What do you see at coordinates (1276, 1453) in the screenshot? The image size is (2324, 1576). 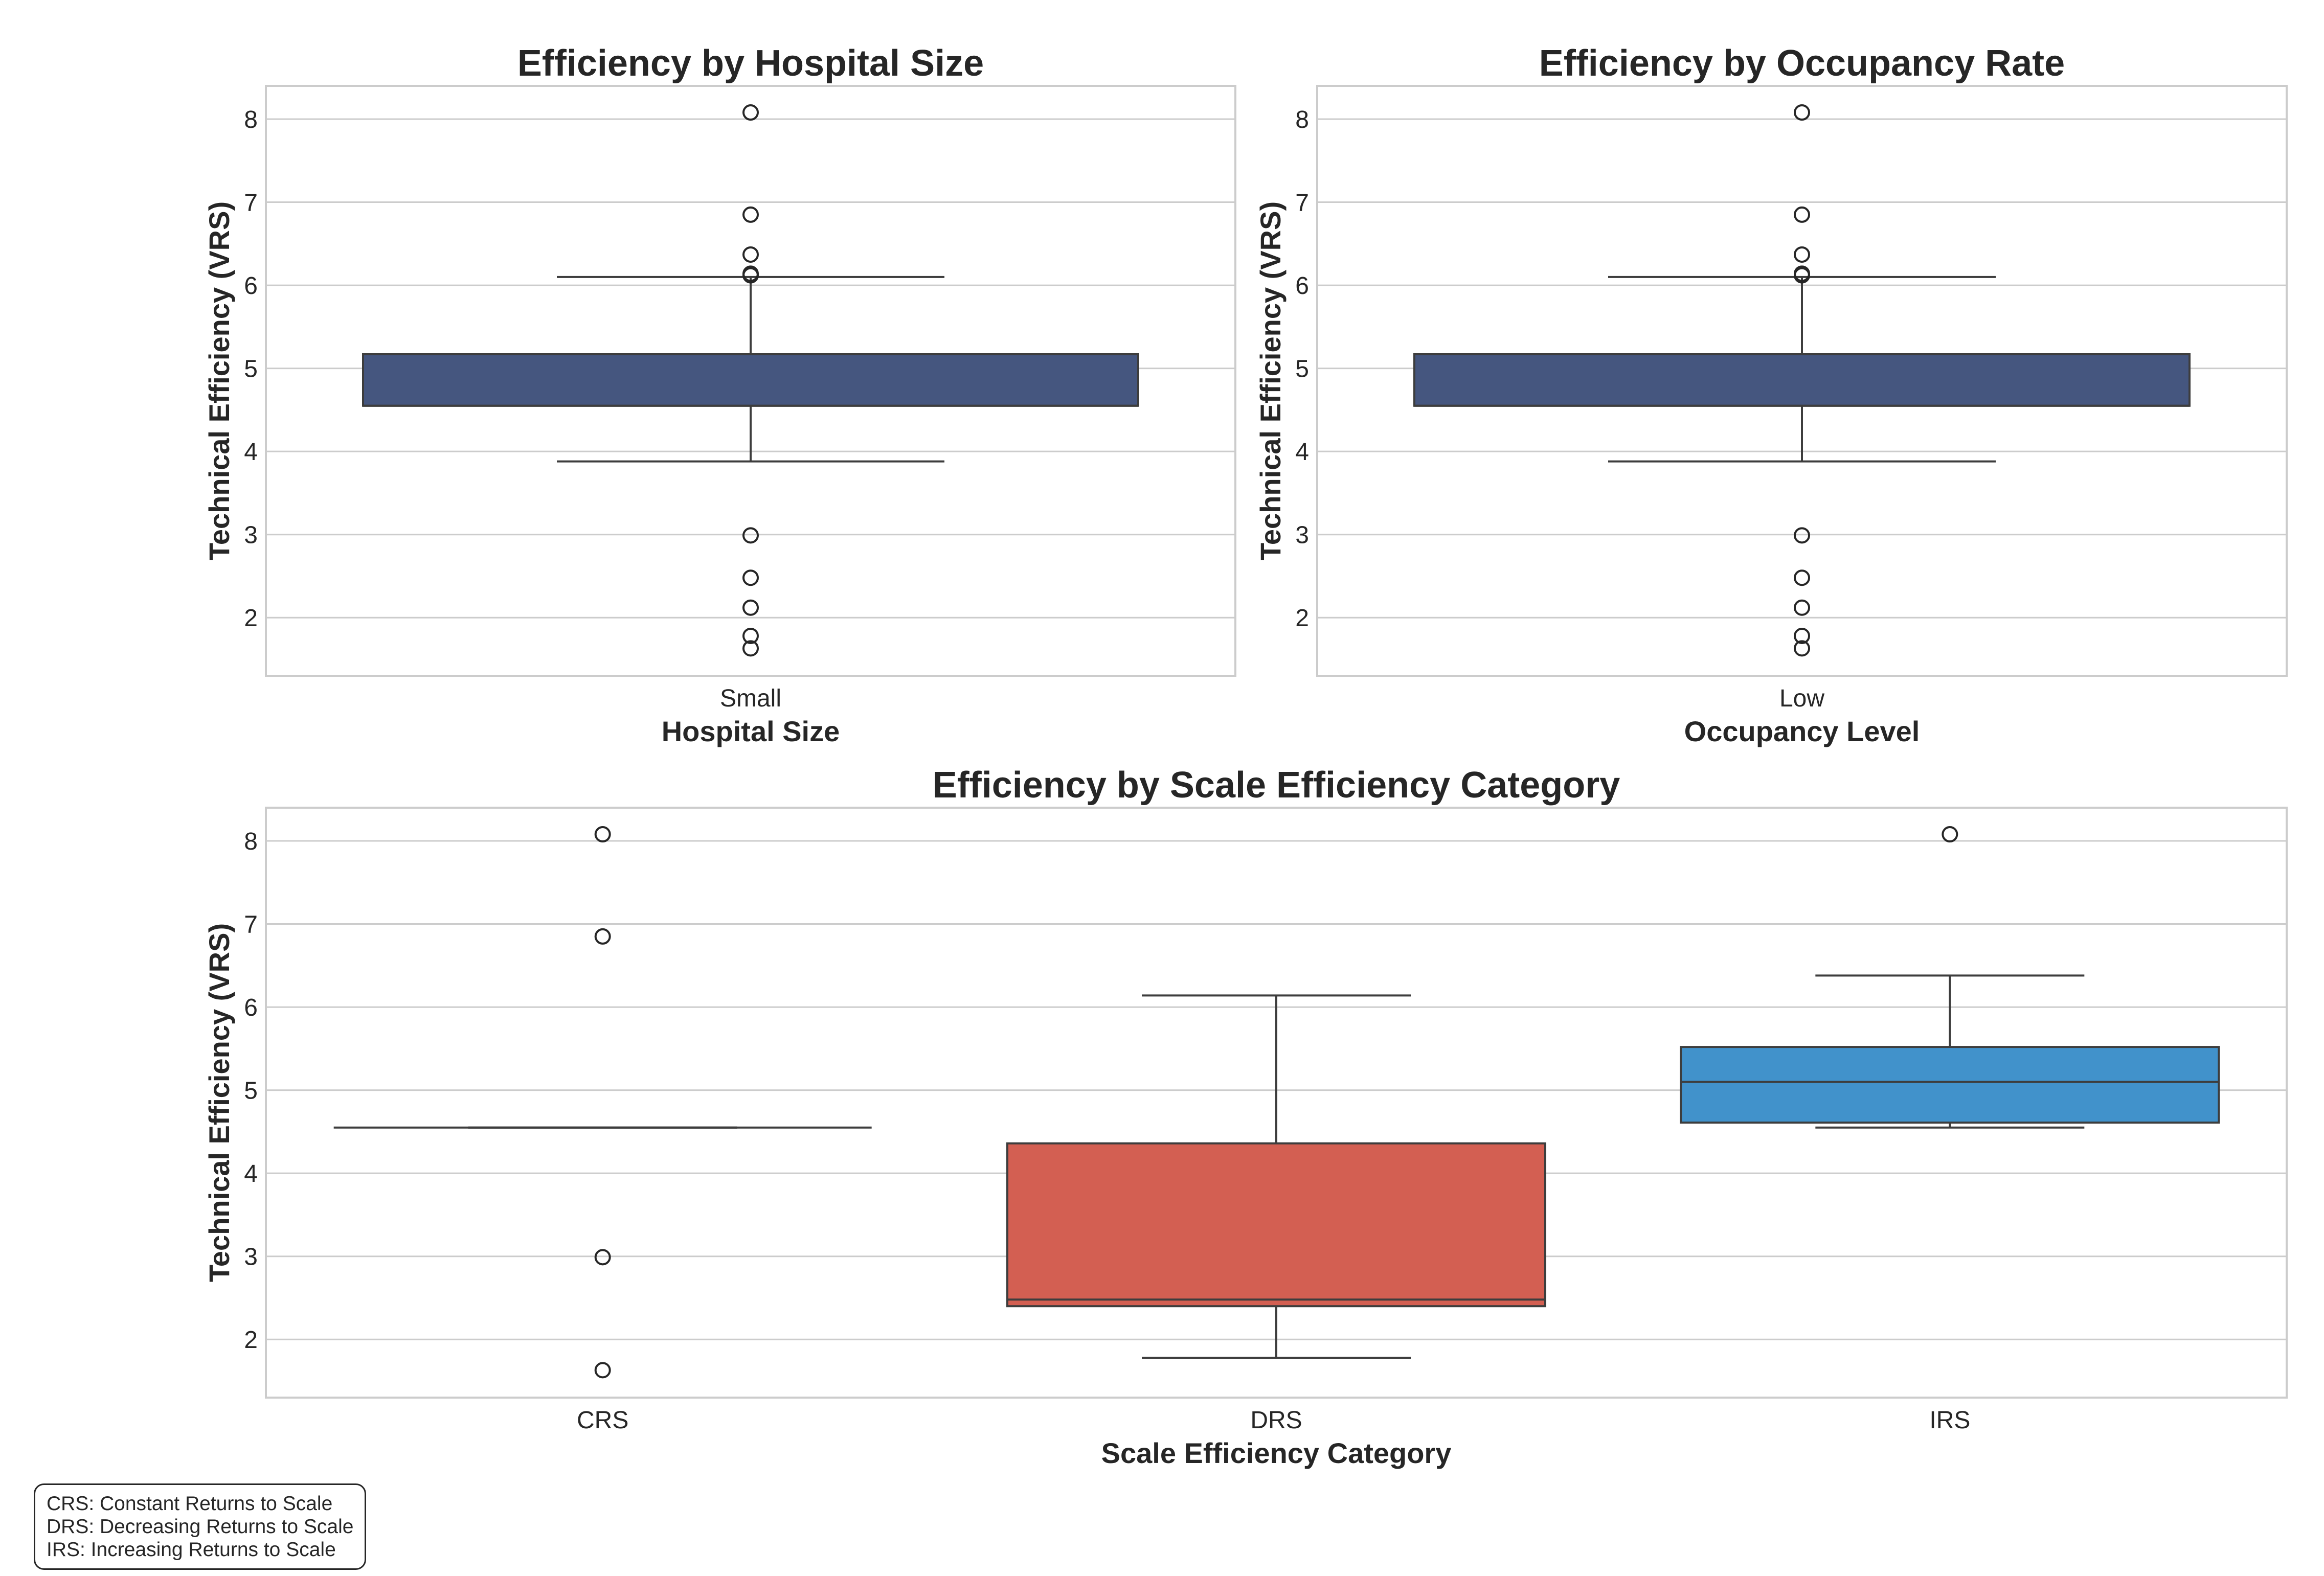 I see `x-axis-title: Scale Efficiency Category` at bounding box center [1276, 1453].